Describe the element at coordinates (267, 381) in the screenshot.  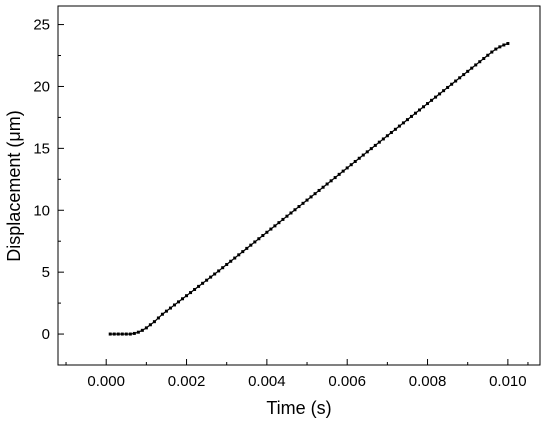
I see `x-tick-label: 0.004` at that location.